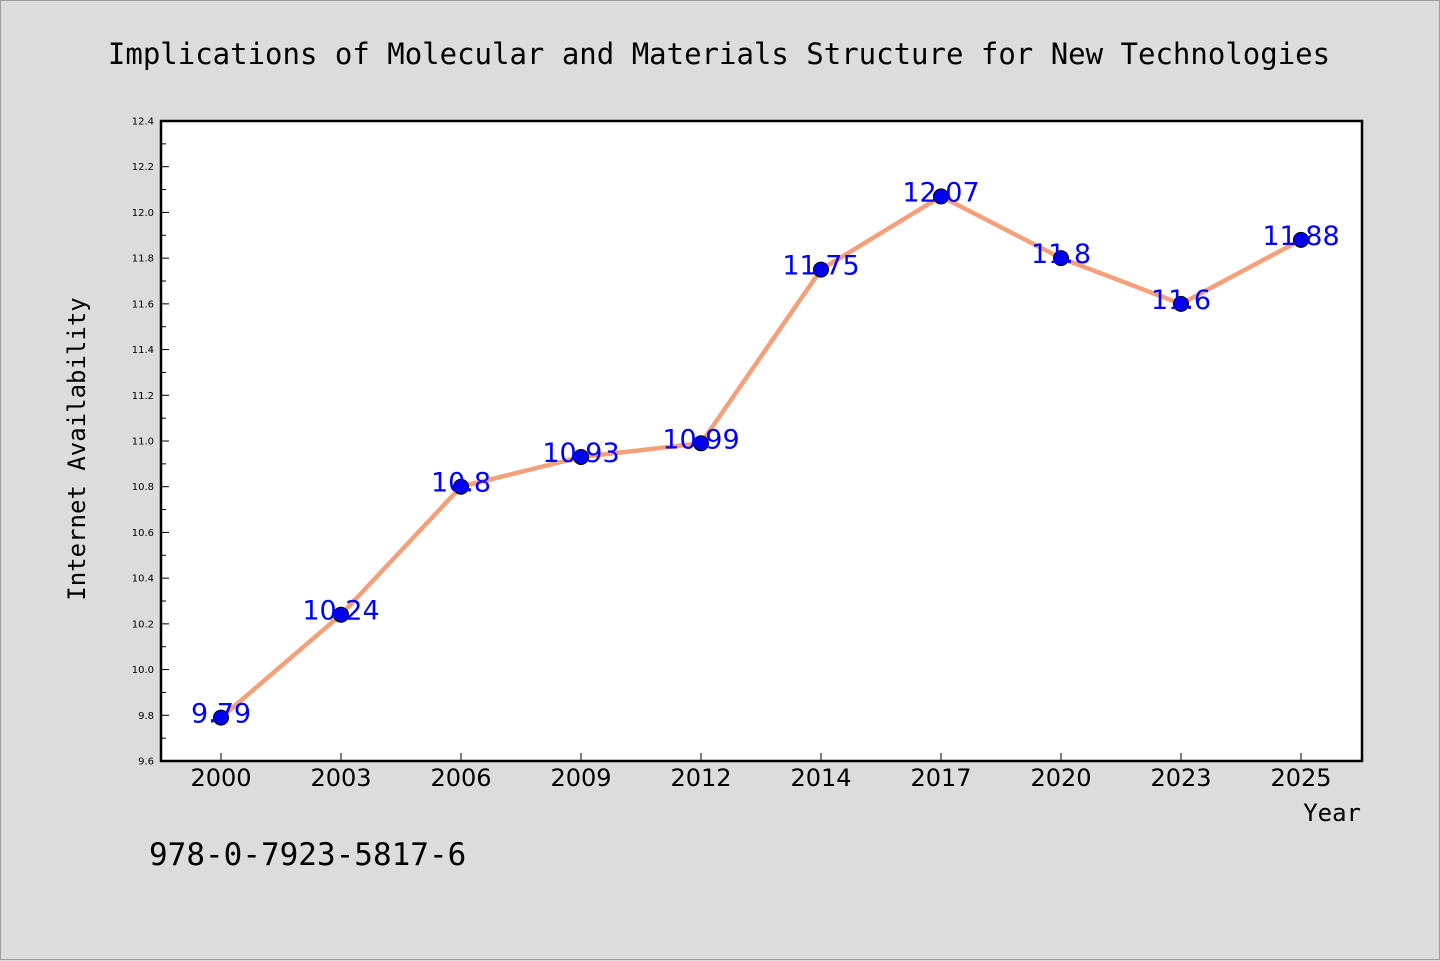 The image size is (1440, 961). I want to click on x-tick-label: 2012, so click(700, 778).